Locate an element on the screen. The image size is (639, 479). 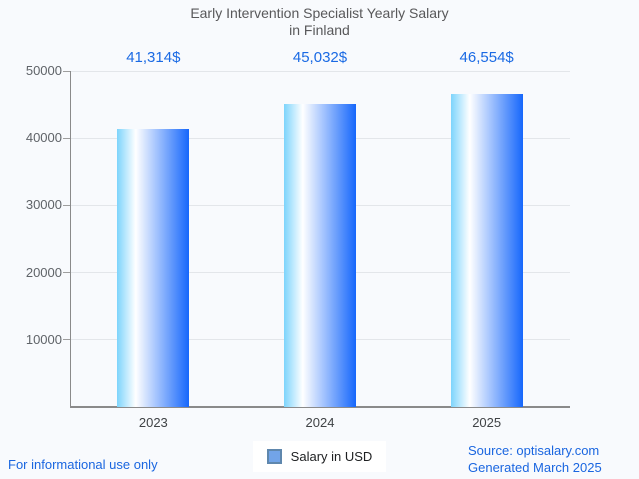
x-tick-label: 2024 is located at coordinates (320, 422).